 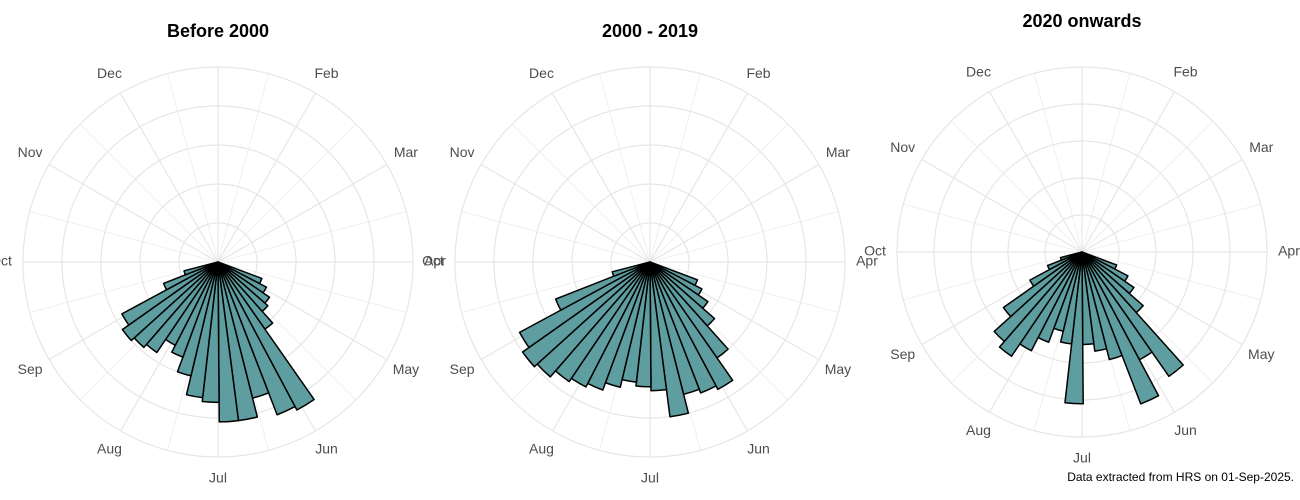 I want to click on chart-title: 2000 - 2019, so click(x=650, y=31).